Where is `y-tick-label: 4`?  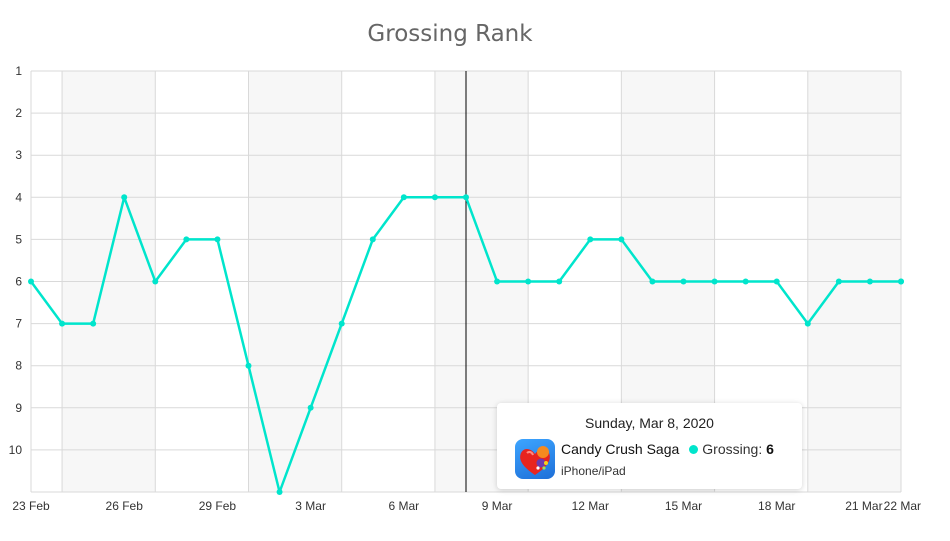 y-tick-label: 4 is located at coordinates (18, 197).